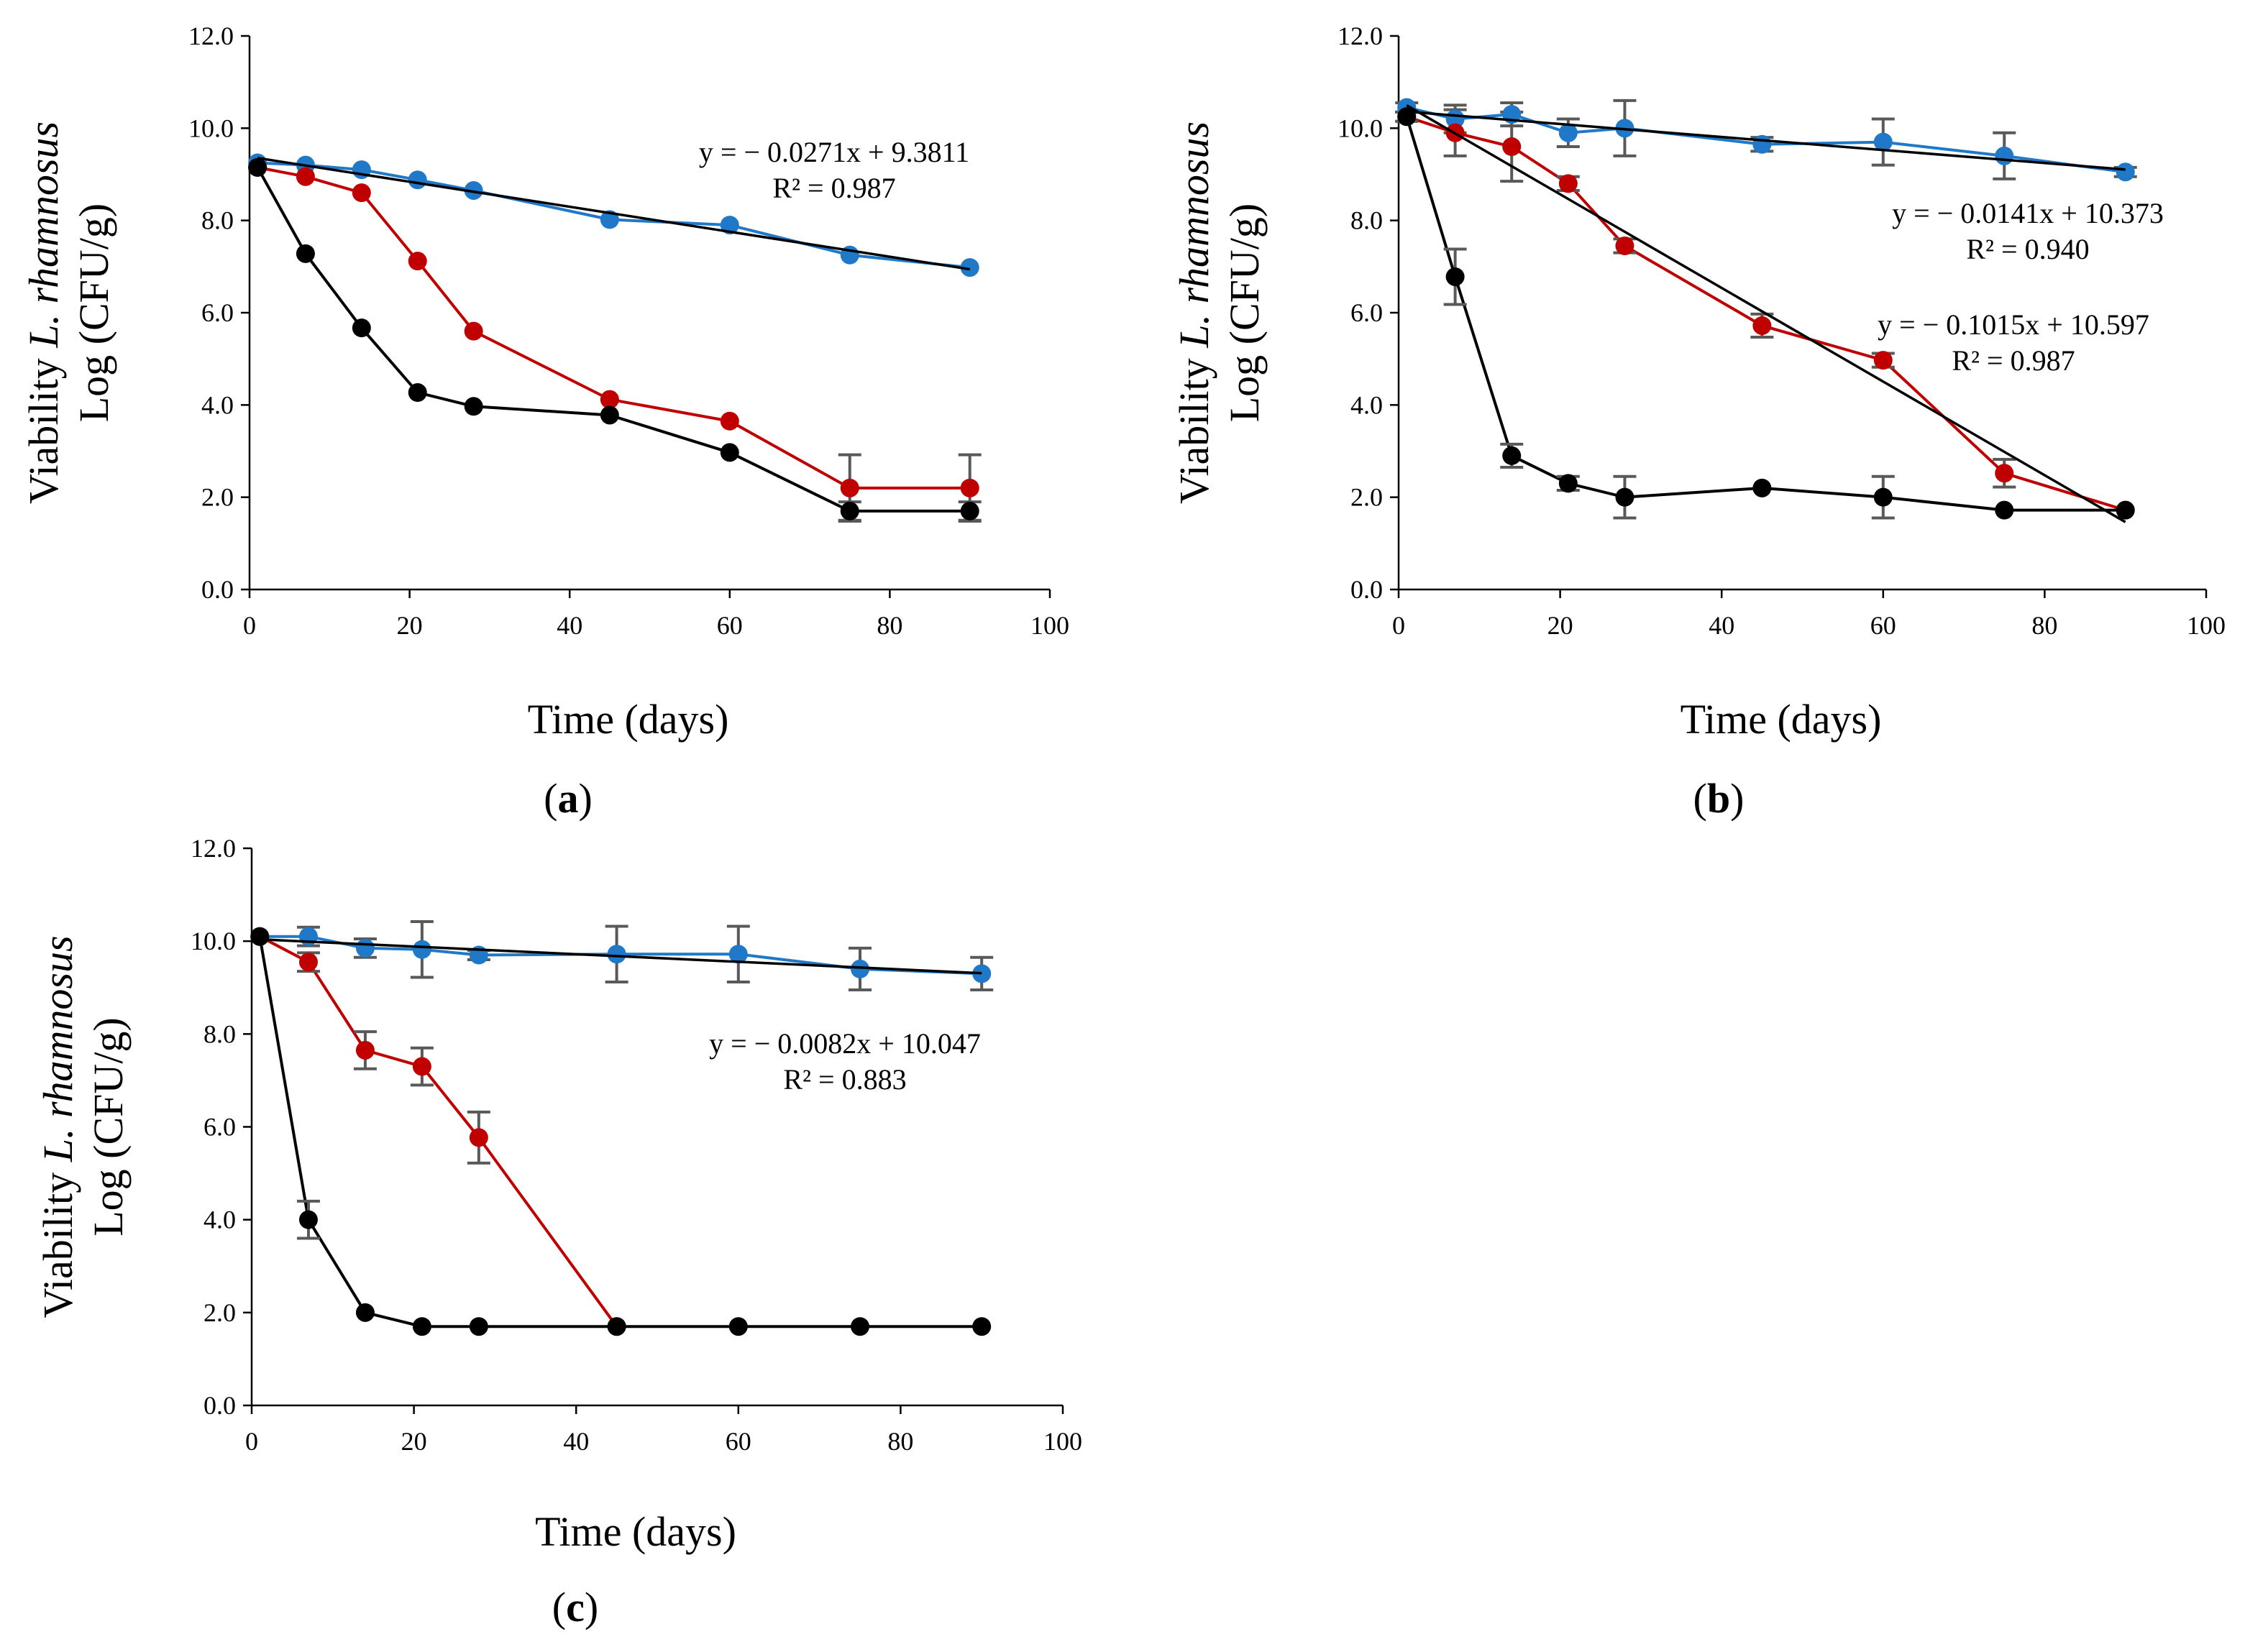  I want to click on trendline-r2: R² = 0.883, so click(845, 1079).